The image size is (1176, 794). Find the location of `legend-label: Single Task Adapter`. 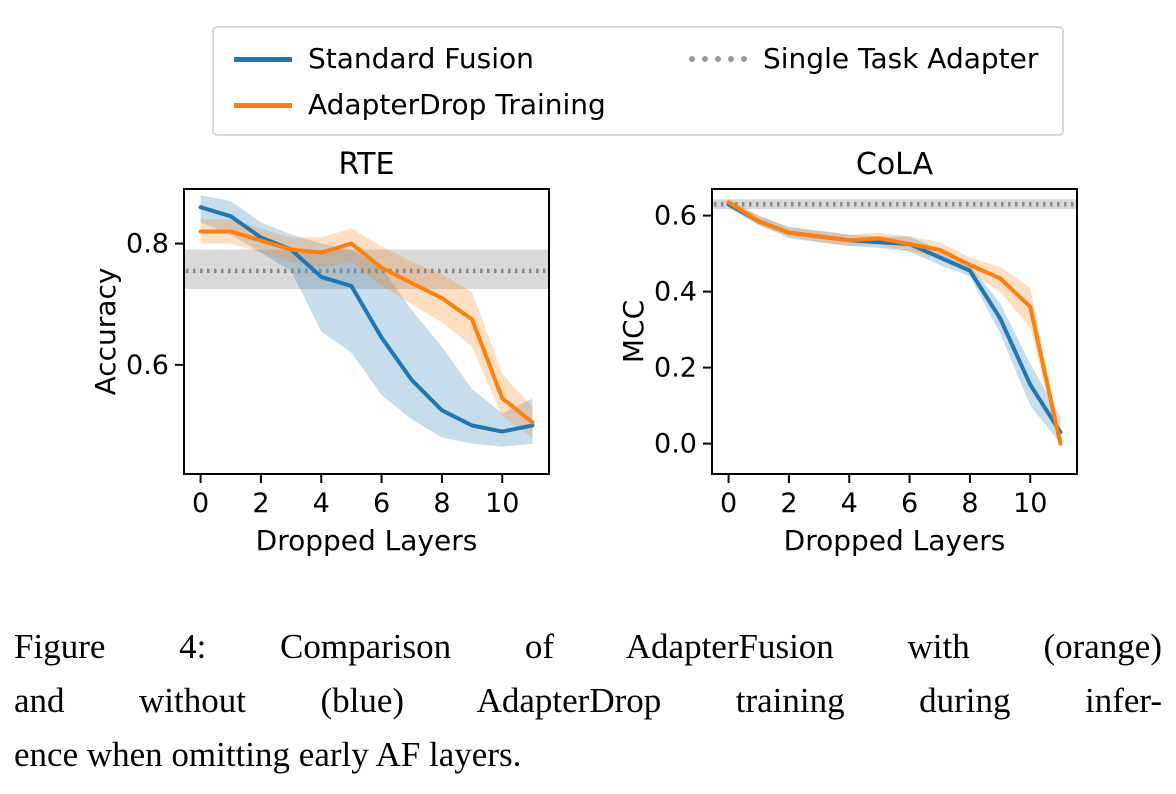

legend-label: Single Task Adapter is located at coordinates (901, 58).